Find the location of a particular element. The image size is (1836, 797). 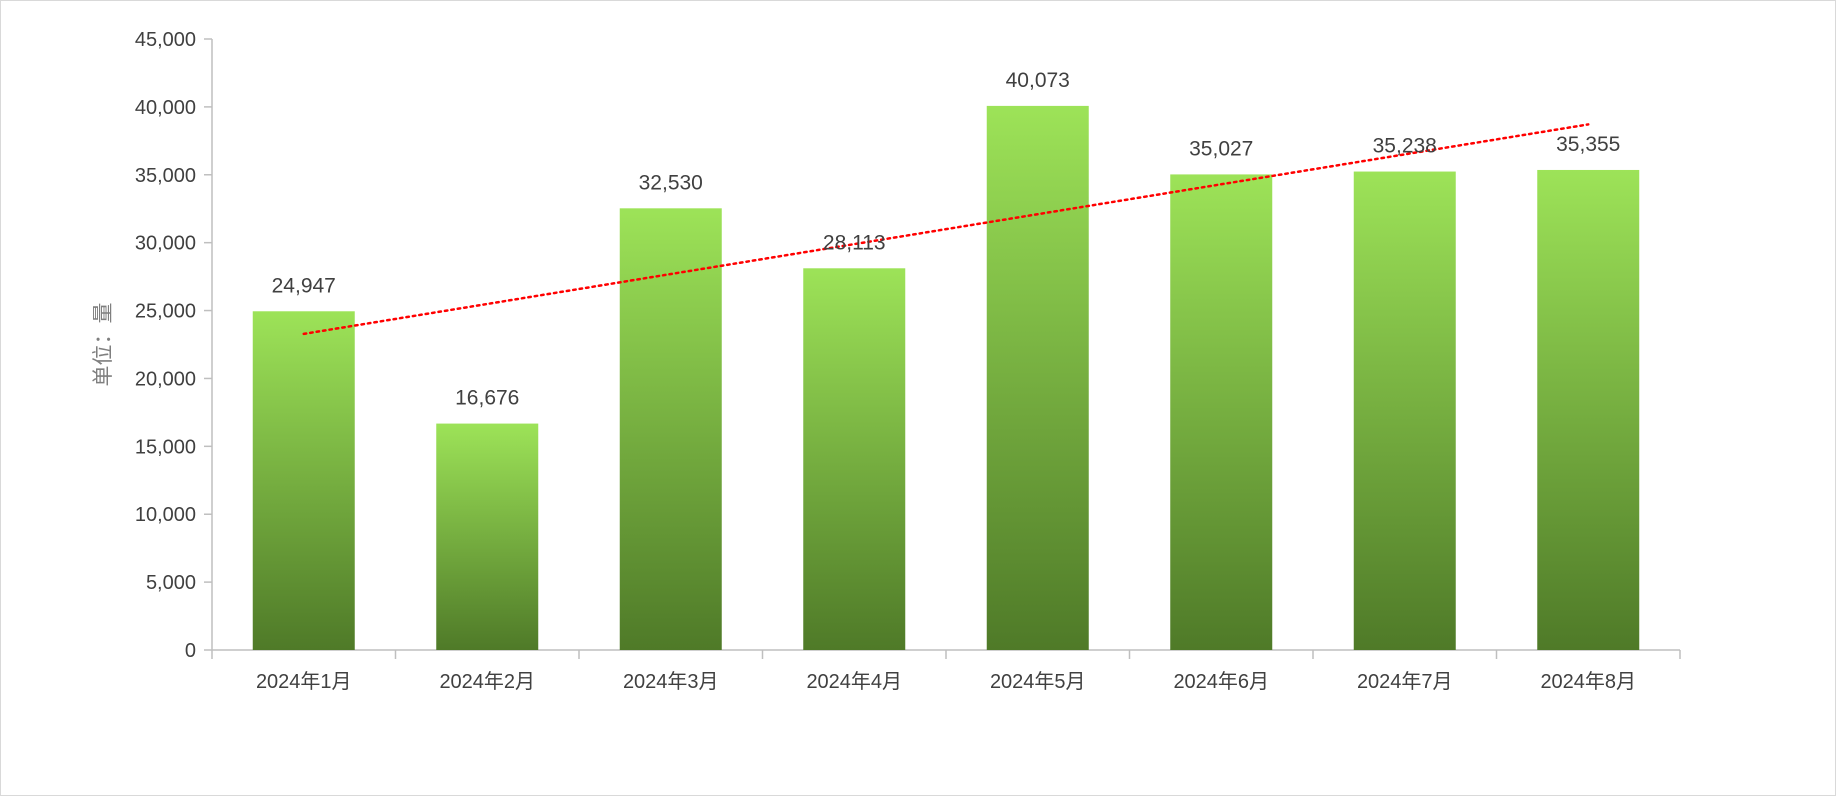

x-tick-label: 2024年3月 is located at coordinates (671, 681).